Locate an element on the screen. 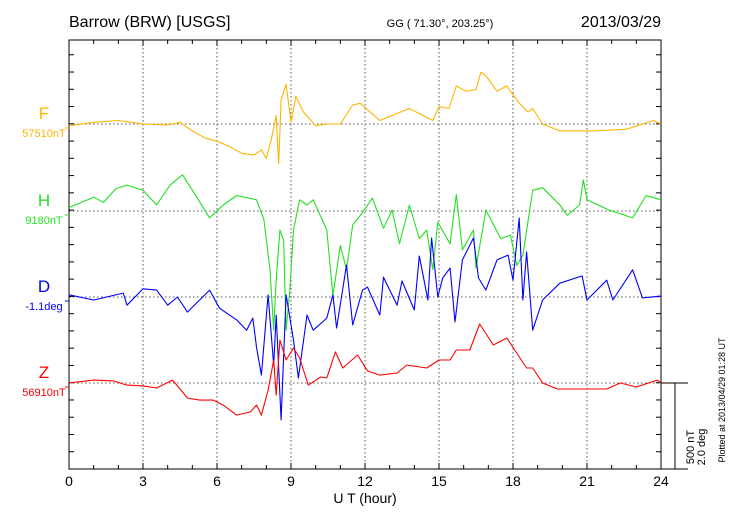  station-title: Barrow (BRW) [USGS] is located at coordinates (150, 22).